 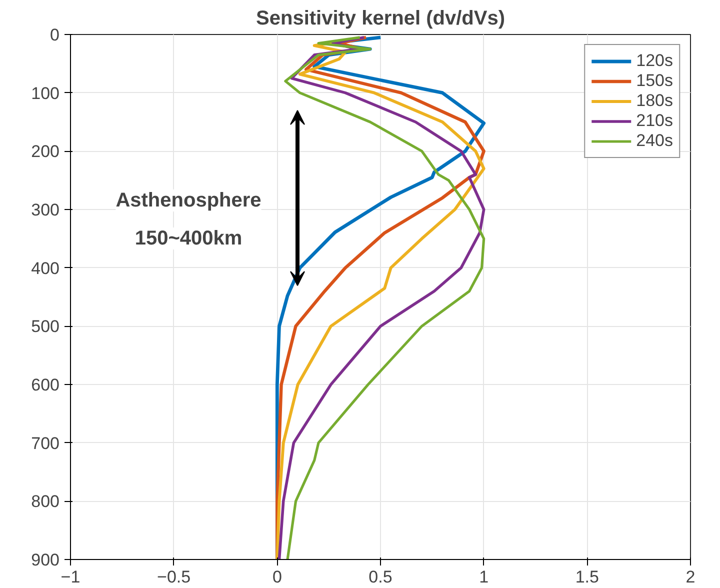 I want to click on legend-label: 210s, so click(x=654, y=121).